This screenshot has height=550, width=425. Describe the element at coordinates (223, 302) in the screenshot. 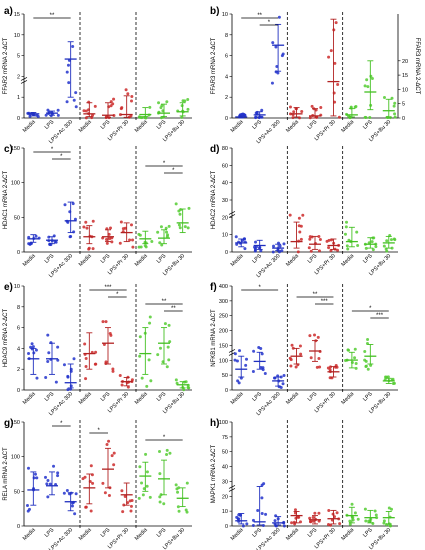

I see `y-tick-label: 300` at that location.